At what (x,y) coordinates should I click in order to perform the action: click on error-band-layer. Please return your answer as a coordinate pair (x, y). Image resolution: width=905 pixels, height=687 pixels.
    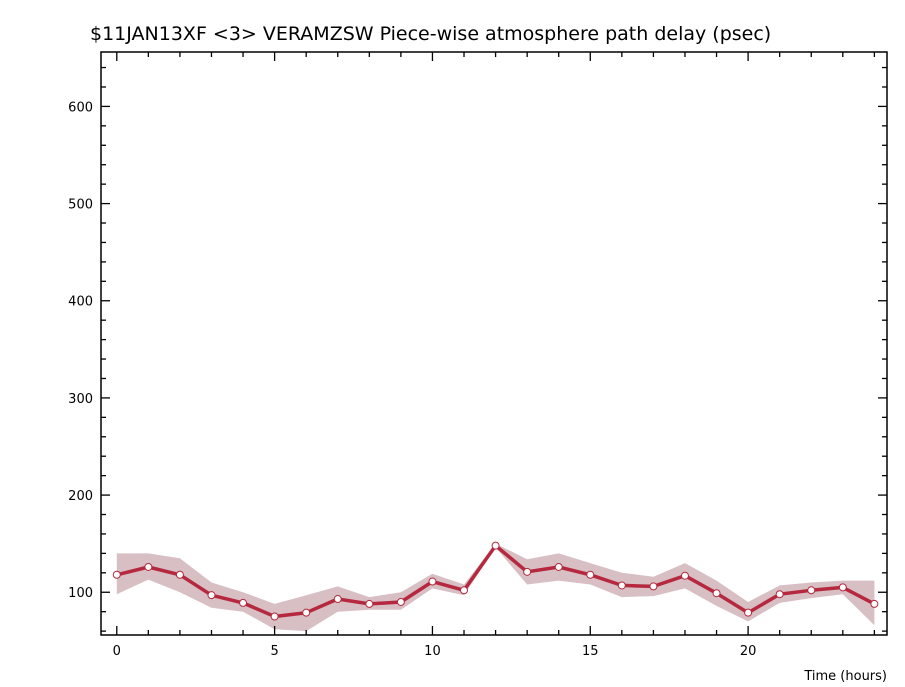
    Looking at the image, I should click on (495, 587).